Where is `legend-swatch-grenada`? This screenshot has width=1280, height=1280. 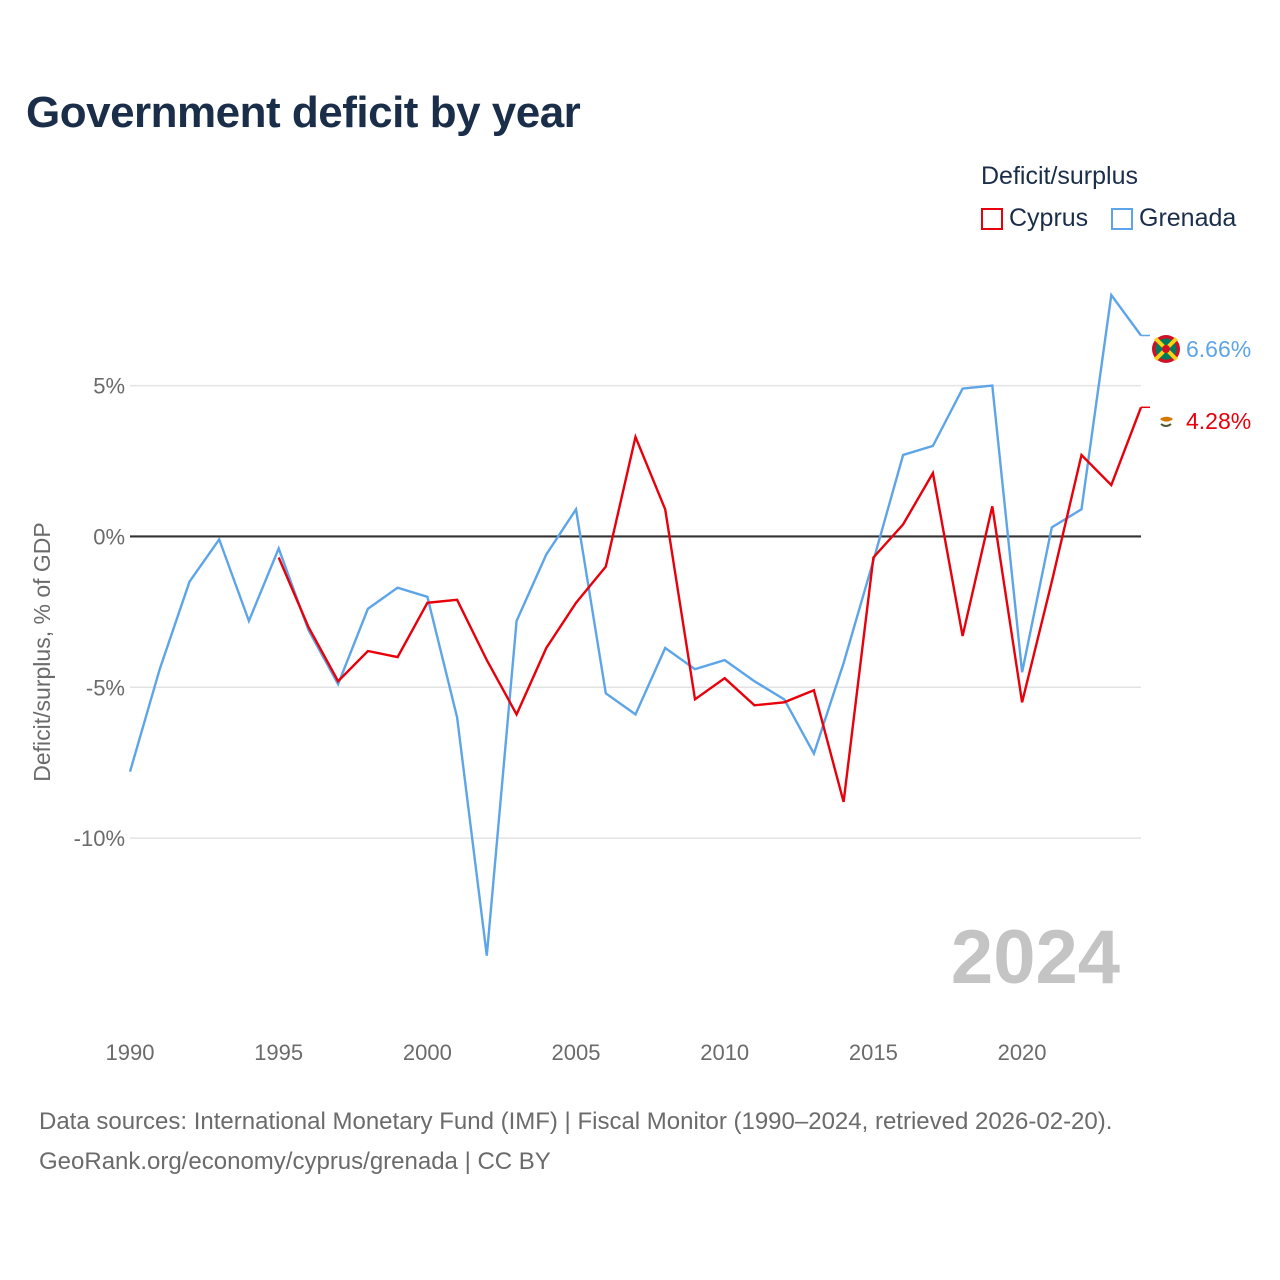 legend-swatch-grenada is located at coordinates (1122, 218).